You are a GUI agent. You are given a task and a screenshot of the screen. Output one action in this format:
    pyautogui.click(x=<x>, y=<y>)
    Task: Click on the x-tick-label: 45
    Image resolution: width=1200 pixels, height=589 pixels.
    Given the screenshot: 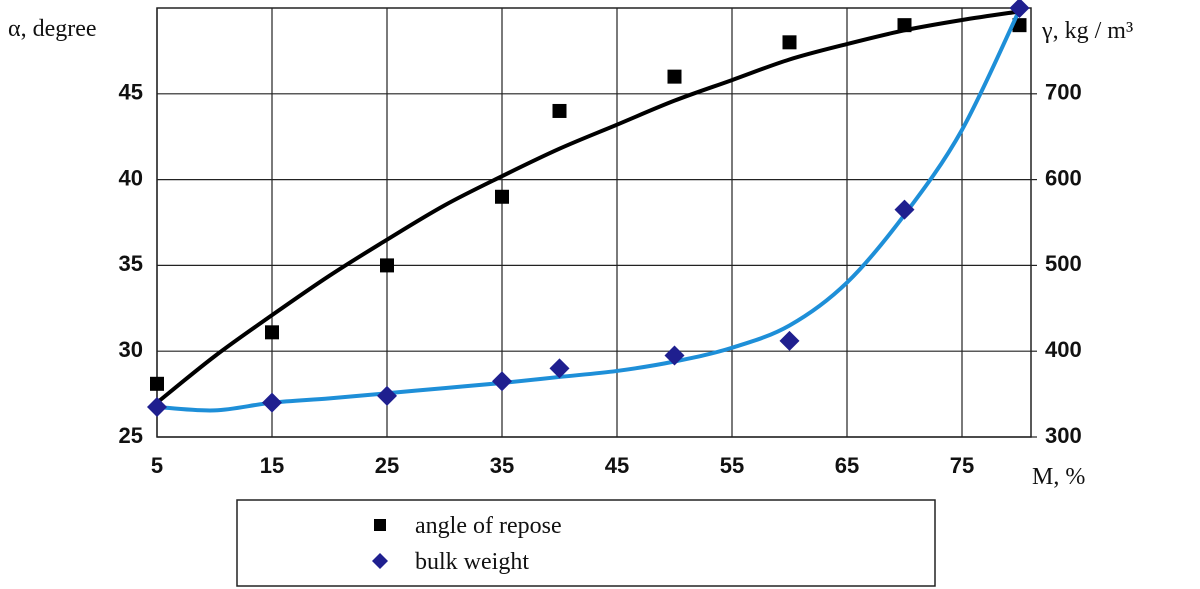 What is the action you would take?
    pyautogui.click(x=617, y=465)
    